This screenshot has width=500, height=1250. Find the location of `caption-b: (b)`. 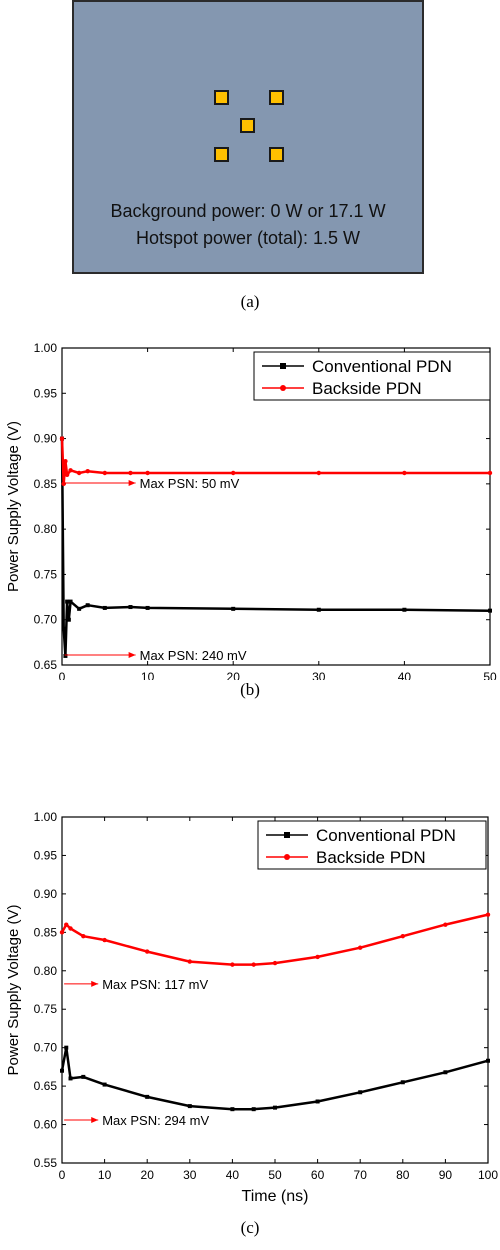

caption-b: (b) is located at coordinates (250, 689).